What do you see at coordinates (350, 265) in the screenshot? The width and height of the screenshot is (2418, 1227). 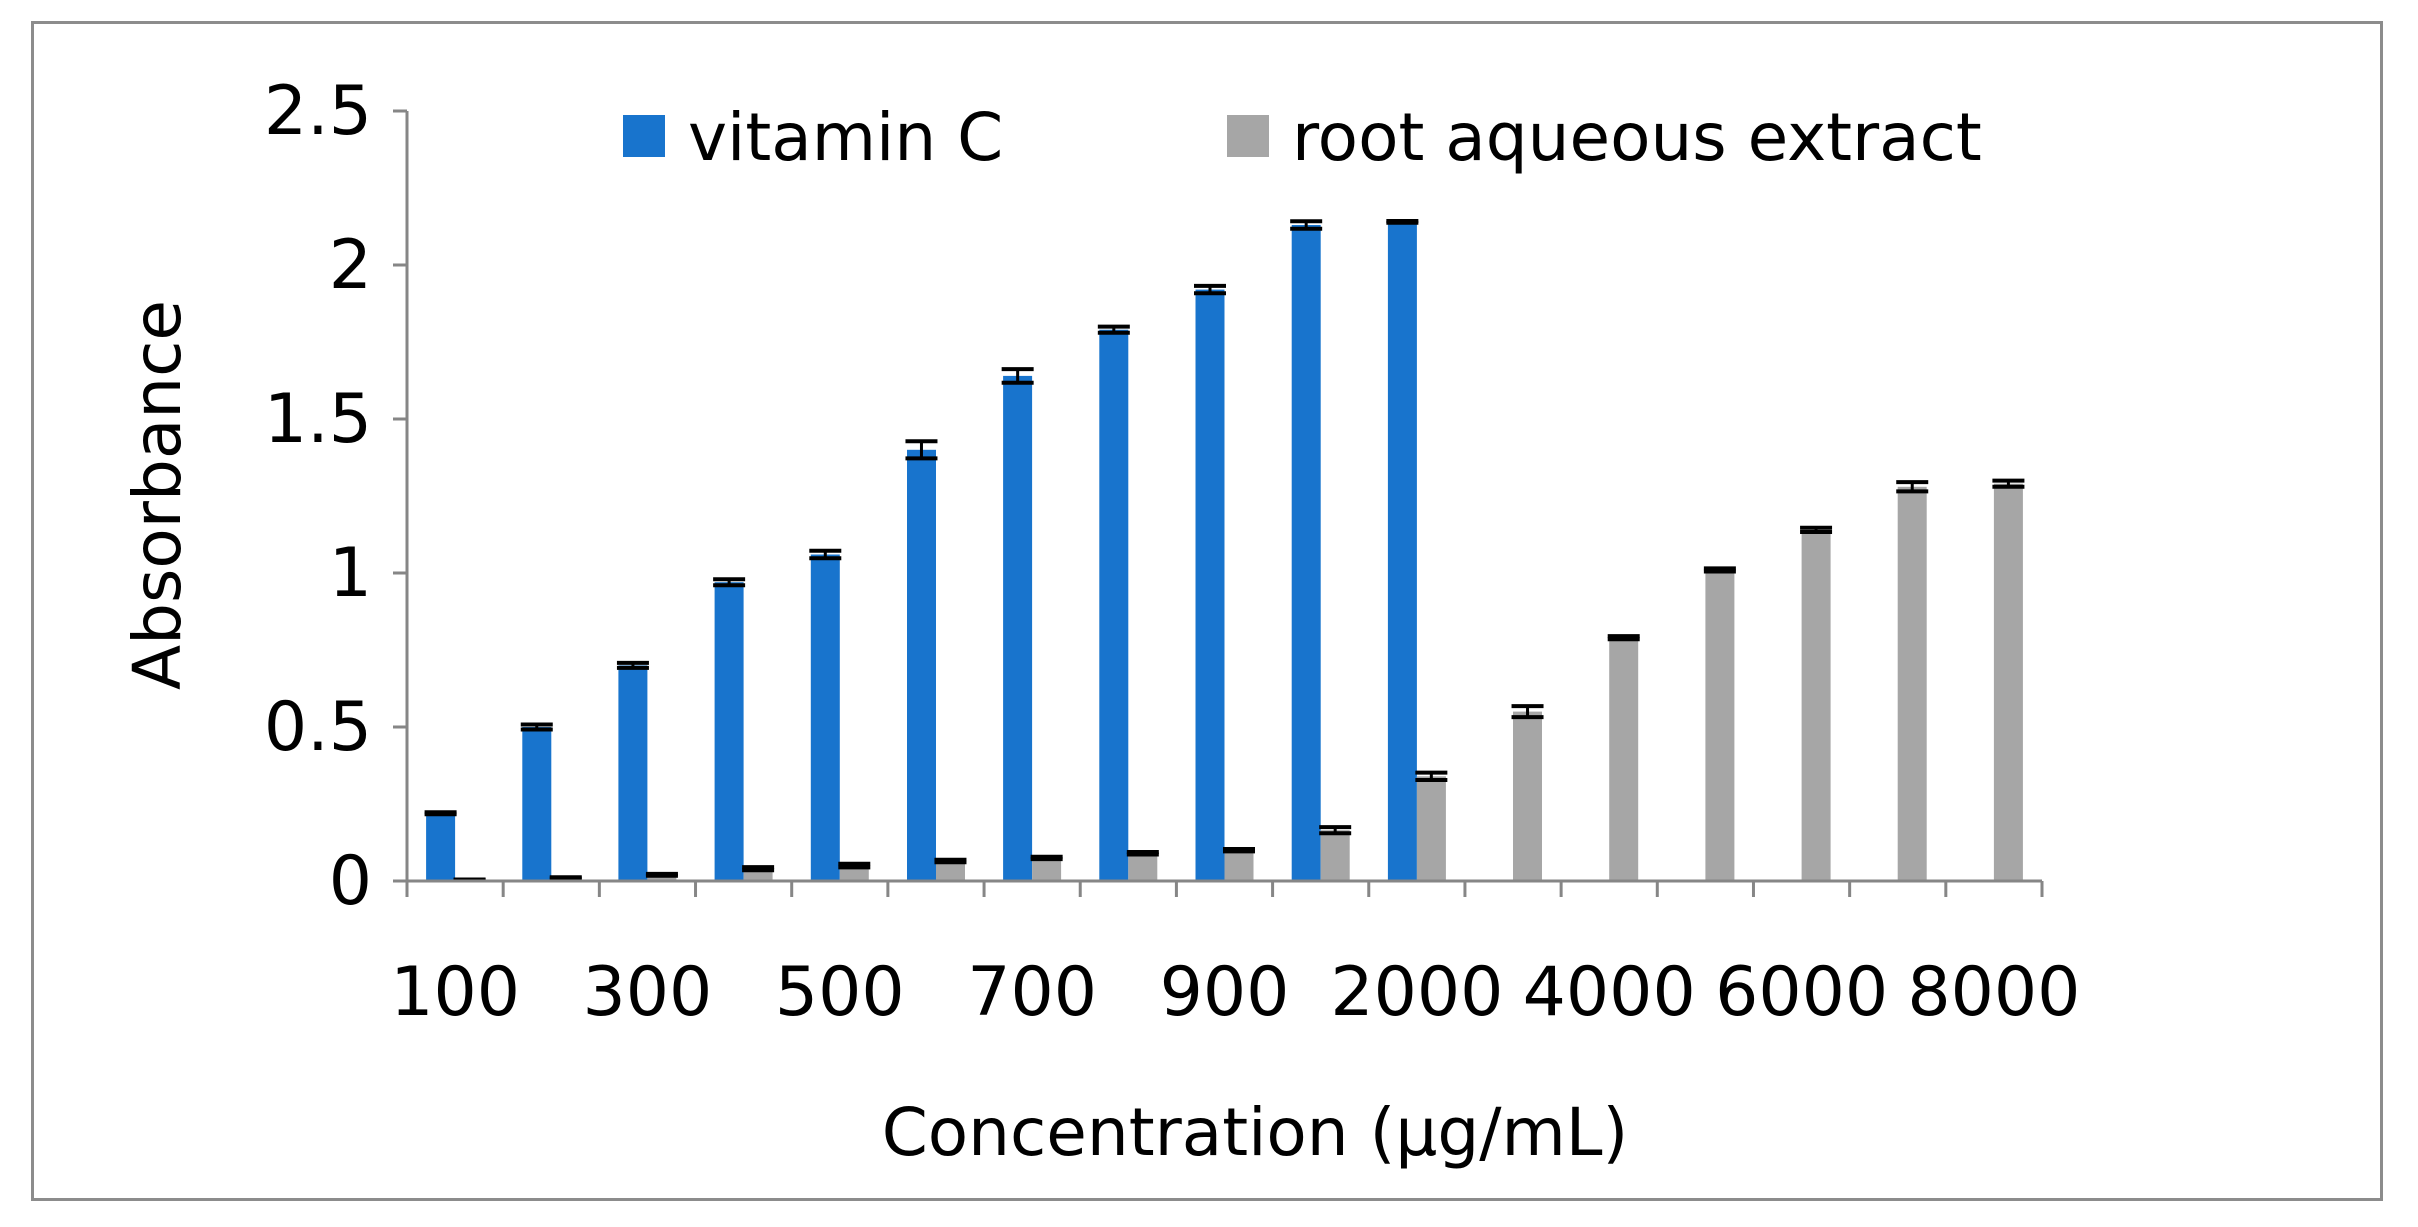 I see `y-tick-label: 2` at bounding box center [350, 265].